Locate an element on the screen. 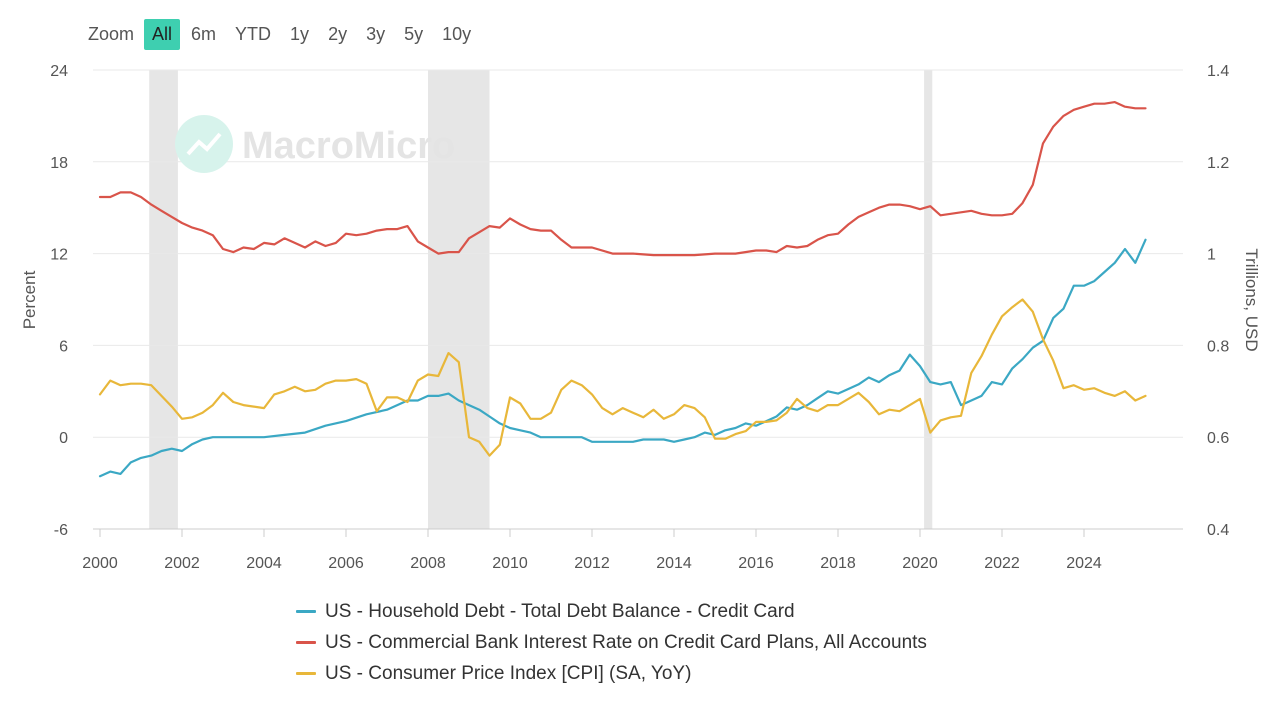  x-tick-label: 2018 is located at coordinates (838, 563).